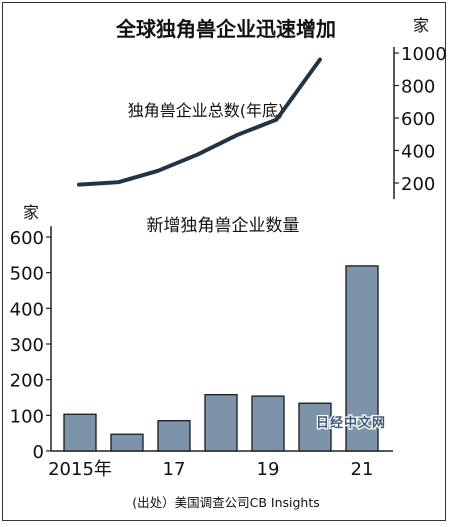  I want to click on line-series, so click(199, 121).